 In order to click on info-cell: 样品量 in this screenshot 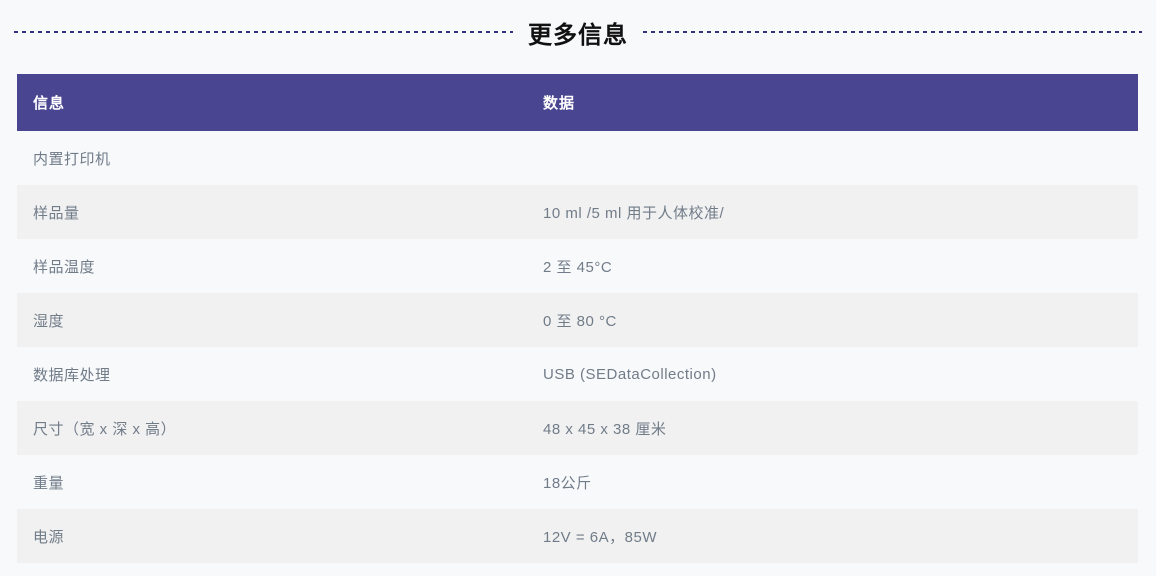, I will do `click(56, 213)`.